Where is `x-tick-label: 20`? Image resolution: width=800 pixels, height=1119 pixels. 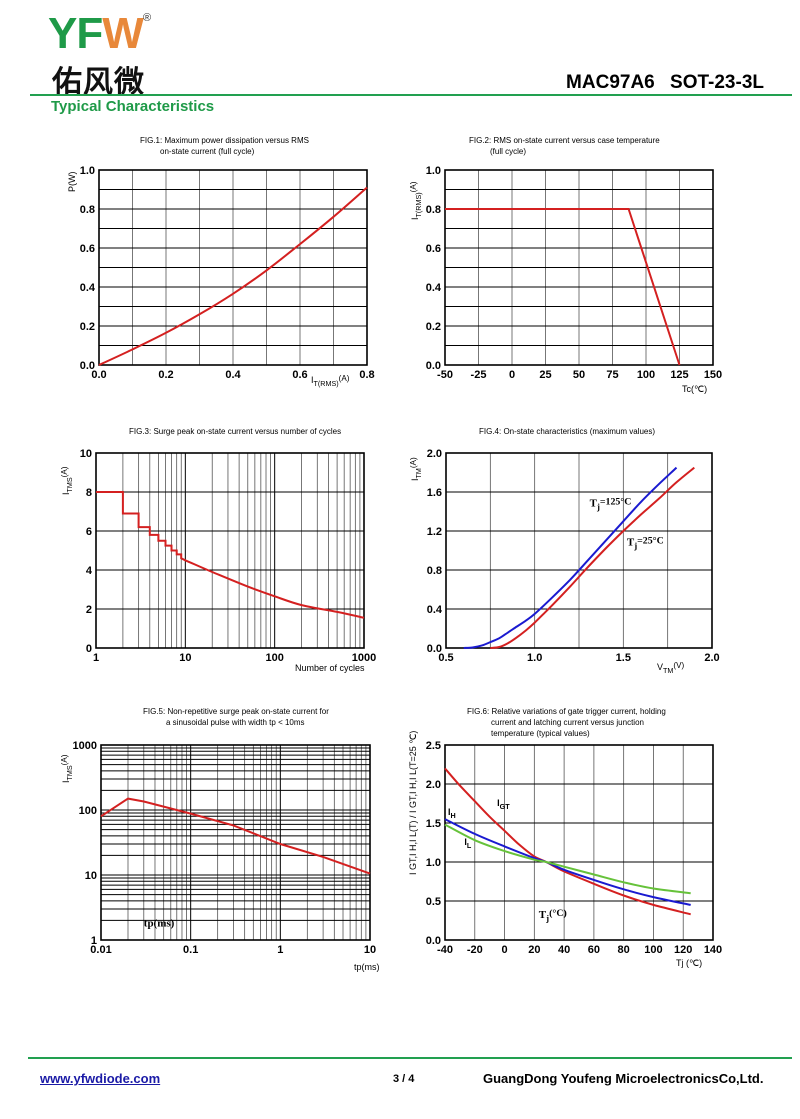
x-tick-label: 20 is located at coordinates (534, 950).